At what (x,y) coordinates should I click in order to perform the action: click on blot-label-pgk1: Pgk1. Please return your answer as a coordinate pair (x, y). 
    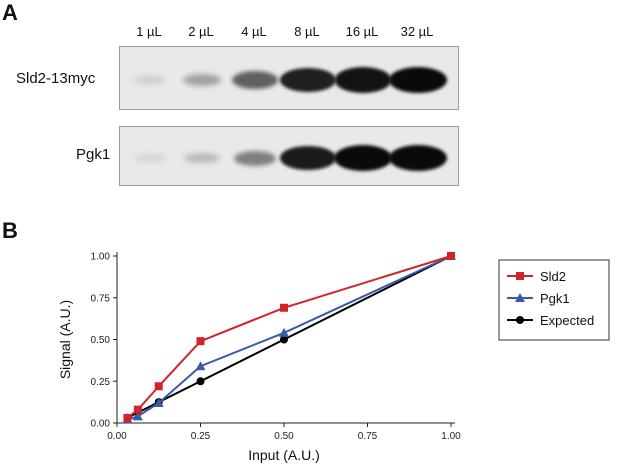
    Looking at the image, I should click on (93, 154).